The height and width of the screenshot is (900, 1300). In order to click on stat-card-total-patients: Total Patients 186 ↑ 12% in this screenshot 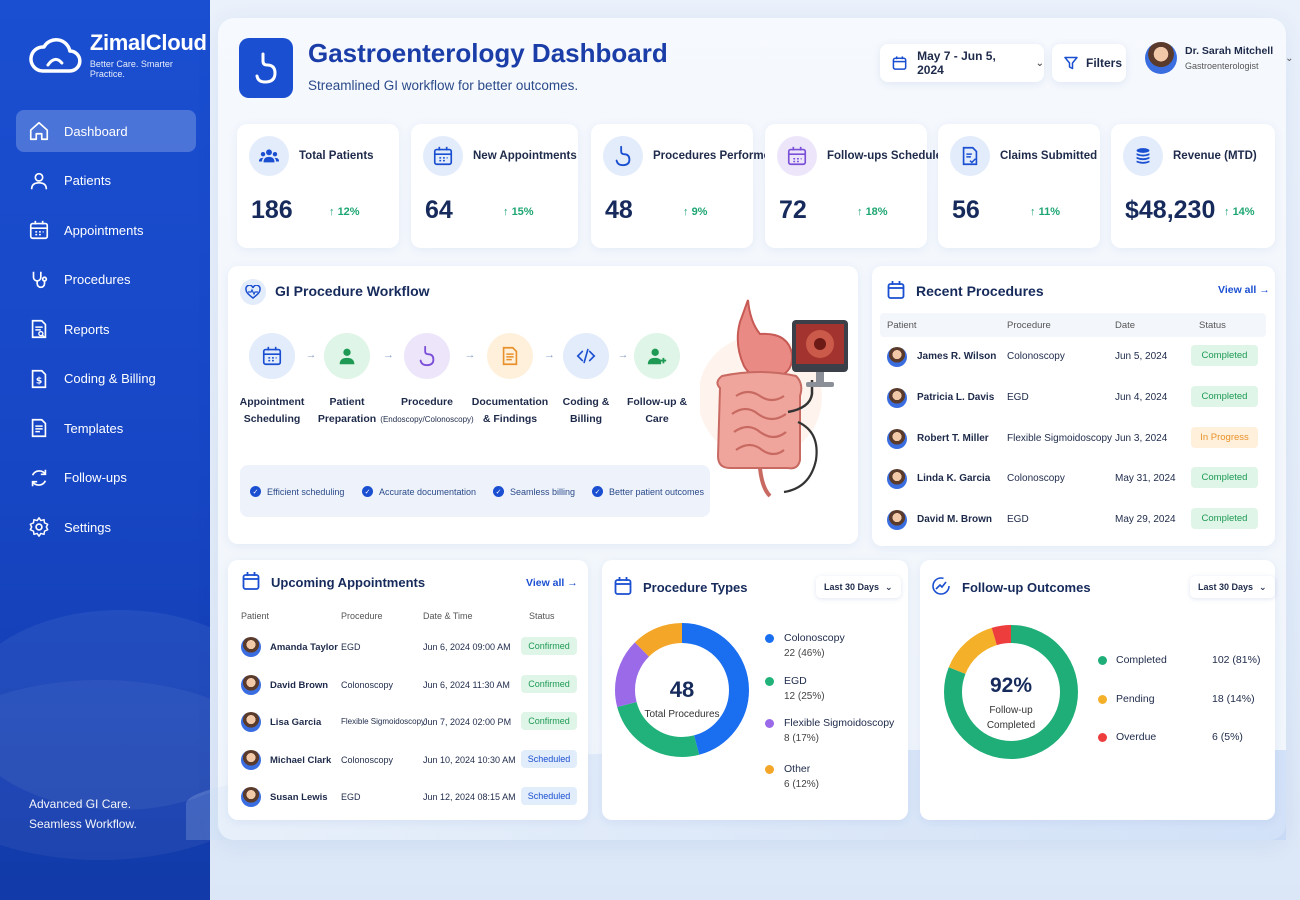, I will do `click(318, 186)`.